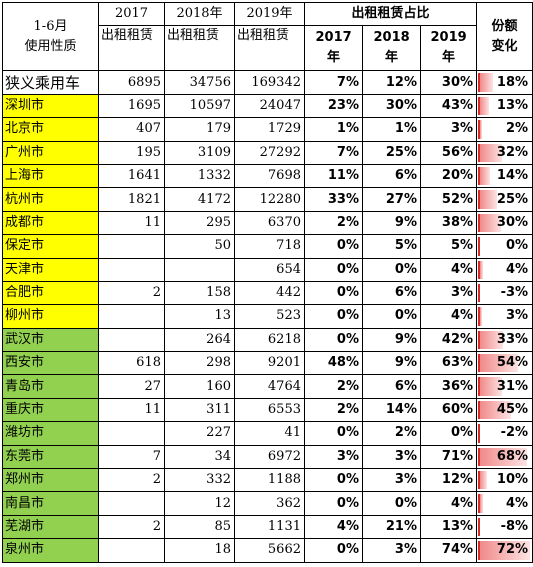 Image resolution: width=533 pixels, height=567 pixels. What do you see at coordinates (333, 199) in the screenshot?
I see `share-2017: 33%` at bounding box center [333, 199].